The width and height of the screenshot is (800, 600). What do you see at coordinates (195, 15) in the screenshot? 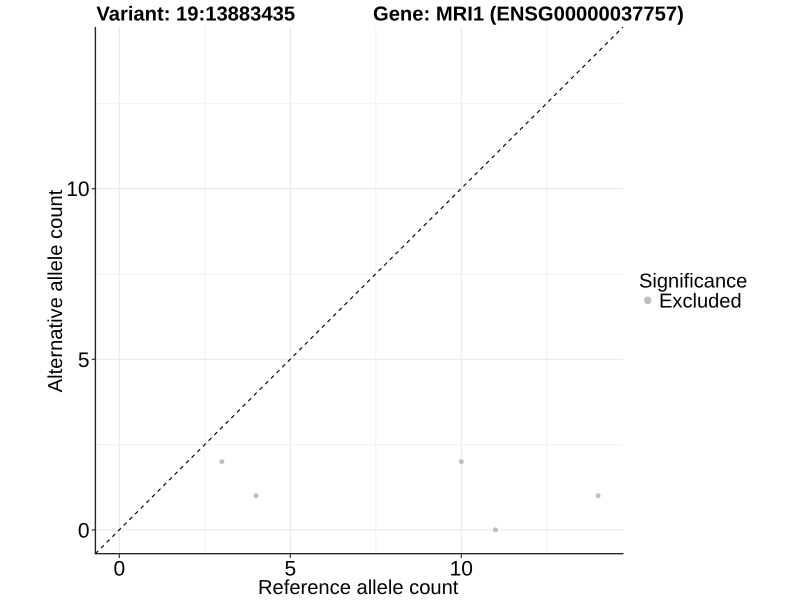
I see `svg-text: Variant: 19:13883435` at bounding box center [195, 15].